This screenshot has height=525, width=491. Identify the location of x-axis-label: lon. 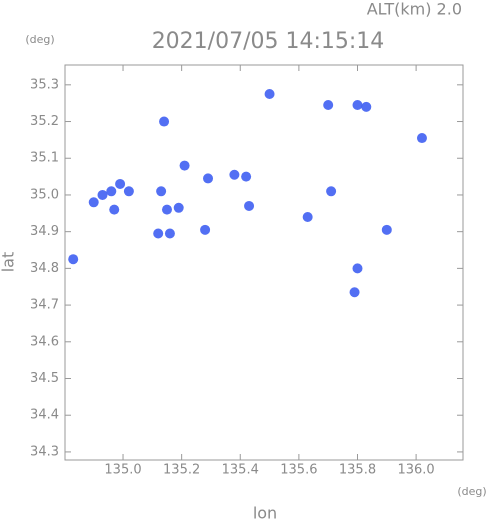
(265, 513).